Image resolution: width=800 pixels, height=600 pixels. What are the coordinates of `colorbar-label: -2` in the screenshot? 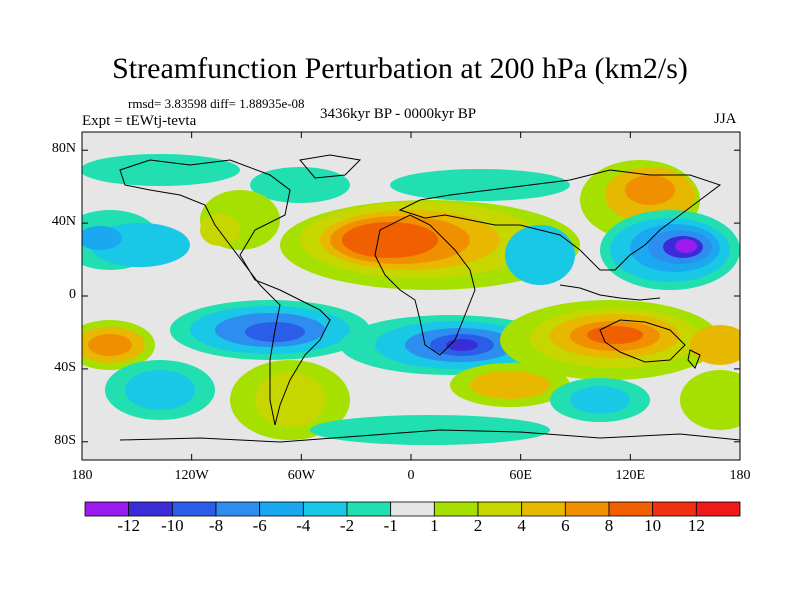 It's located at (347, 525).